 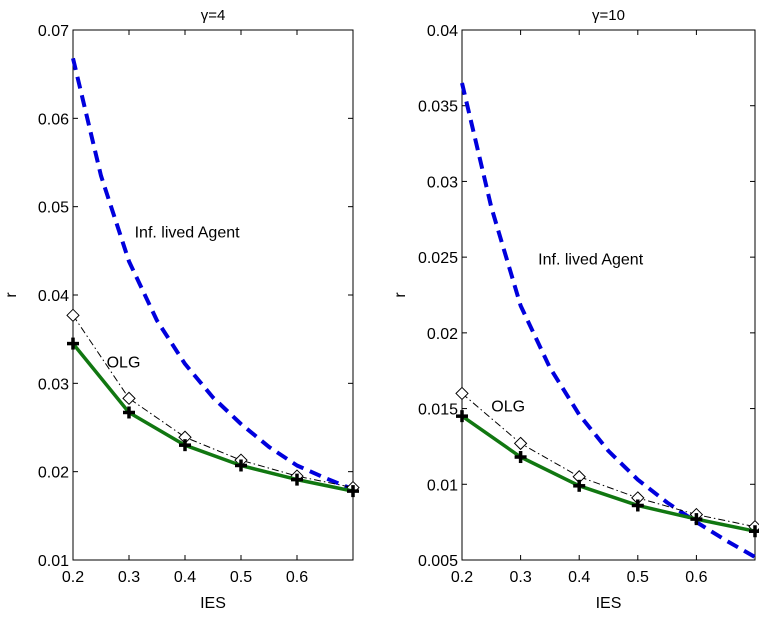 I want to click on y-tick-label: 0.06, so click(x=53, y=119).